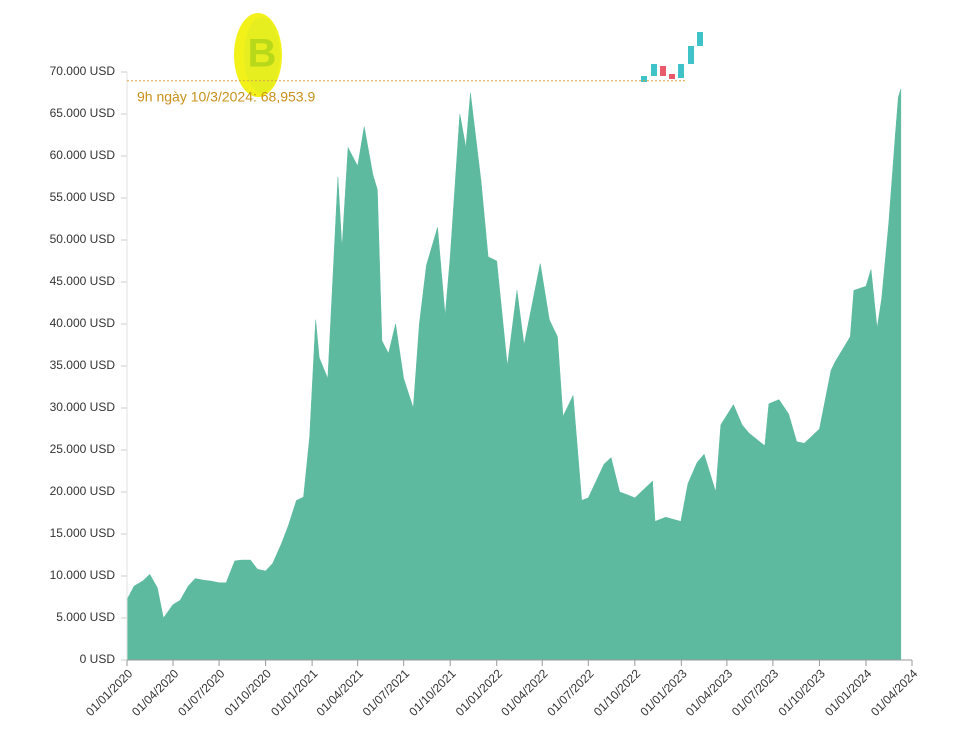 Image resolution: width=958 pixels, height=740 pixels. Describe the element at coordinates (83, 155) in the screenshot. I see `y-tick-label: 60.000 USD` at that location.